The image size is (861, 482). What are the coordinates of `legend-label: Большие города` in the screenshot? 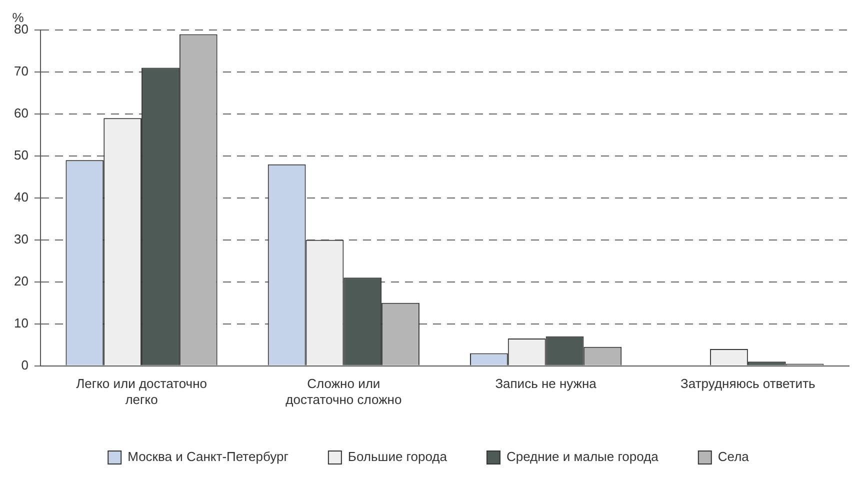 It's located at (398, 456).